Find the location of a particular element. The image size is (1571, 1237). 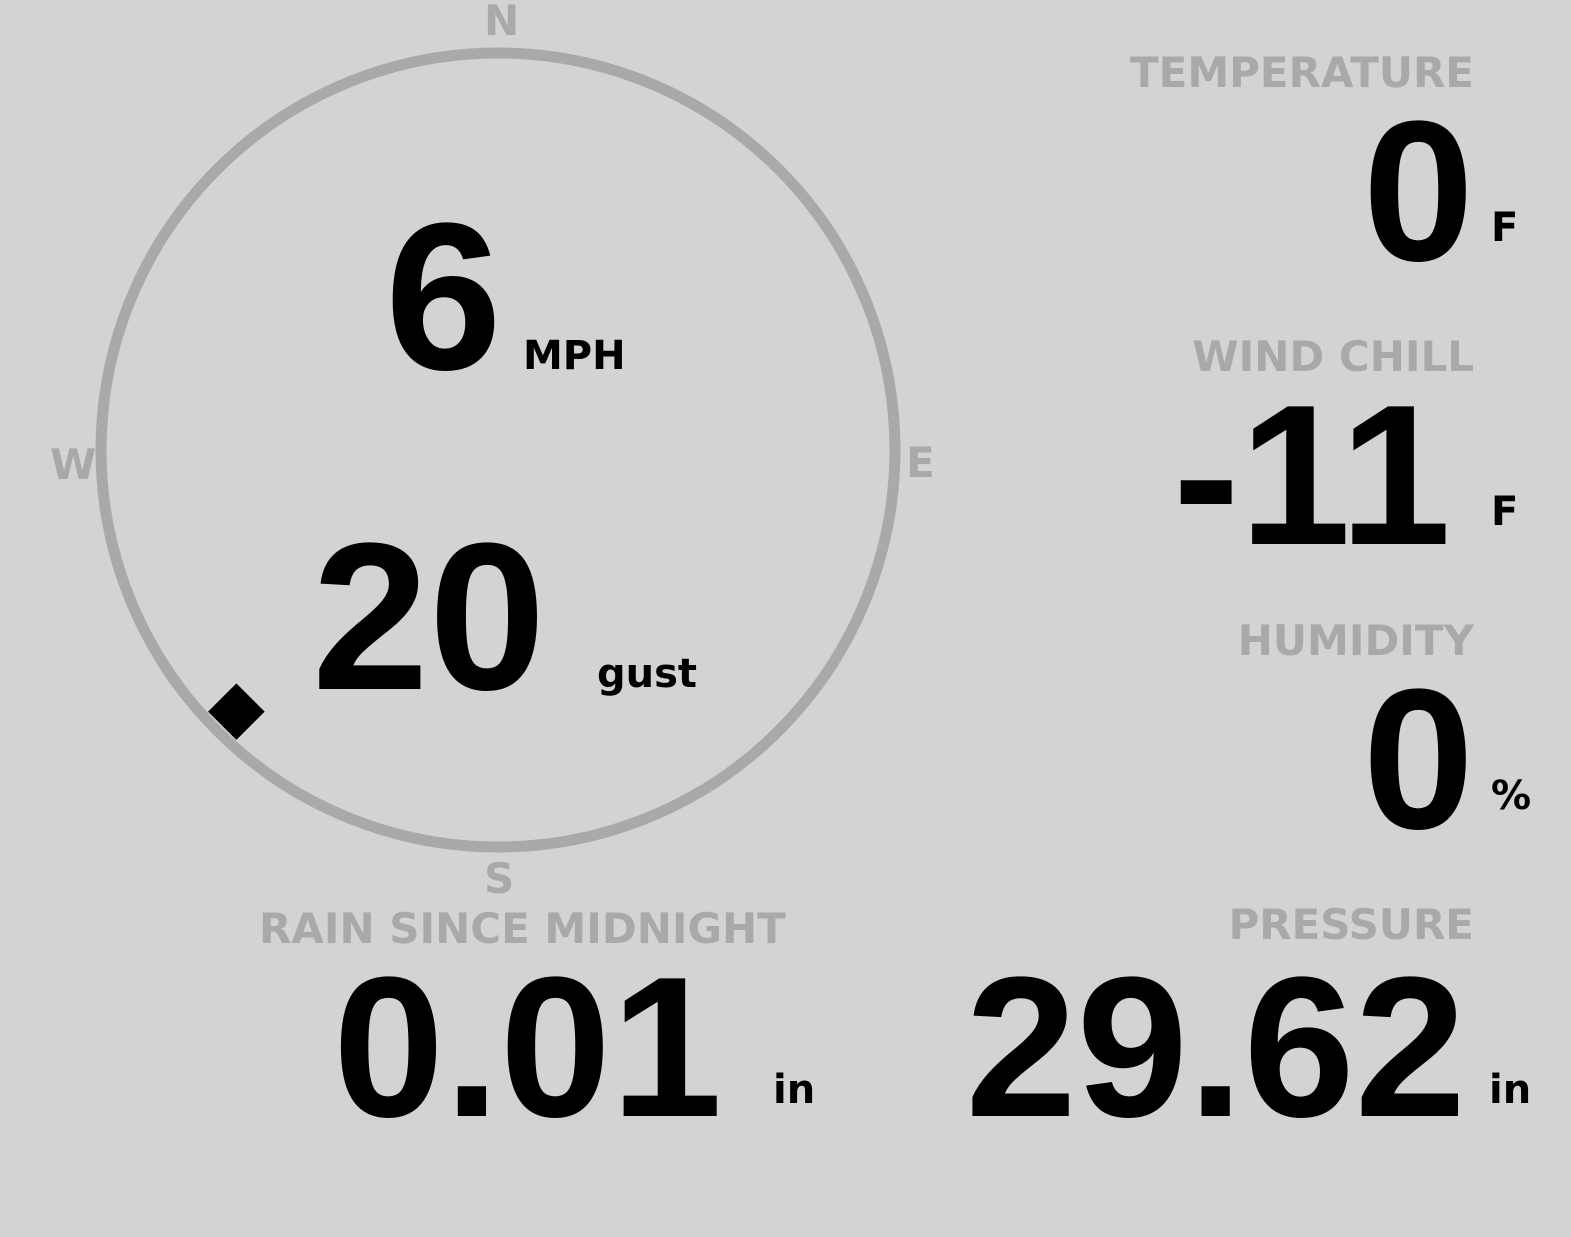

temperature-value: 0 is located at coordinates (1418, 191).